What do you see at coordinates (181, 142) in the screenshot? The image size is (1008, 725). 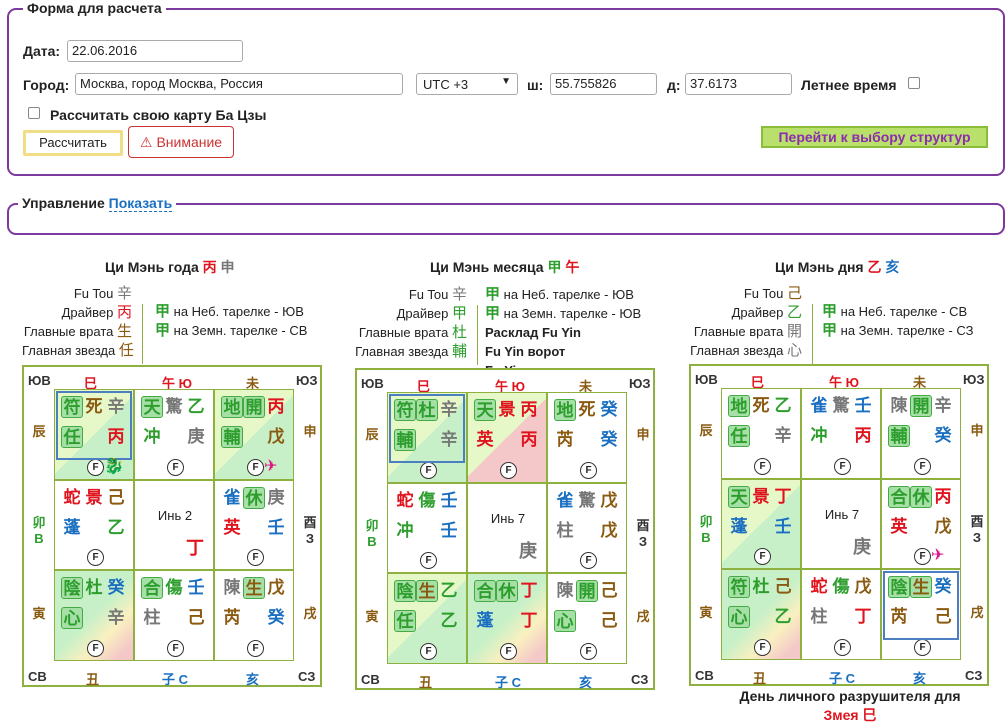 I see `warning-button: ⚠ Внимание` at bounding box center [181, 142].